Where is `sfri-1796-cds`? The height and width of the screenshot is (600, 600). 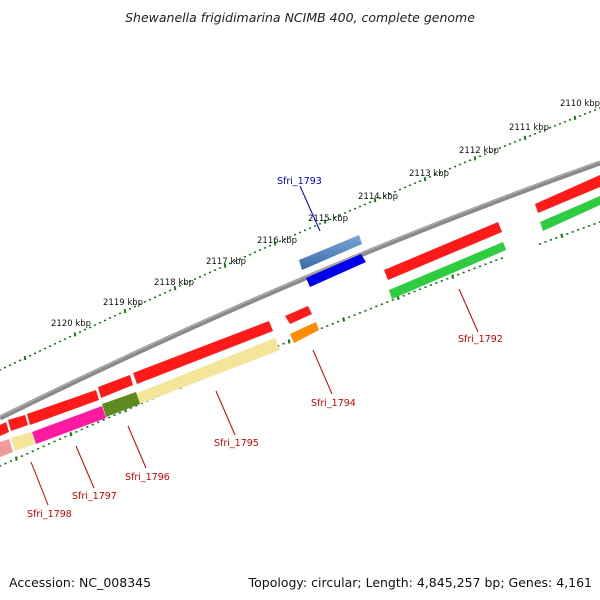 sfri-1796-cds is located at coordinates (115, 386).